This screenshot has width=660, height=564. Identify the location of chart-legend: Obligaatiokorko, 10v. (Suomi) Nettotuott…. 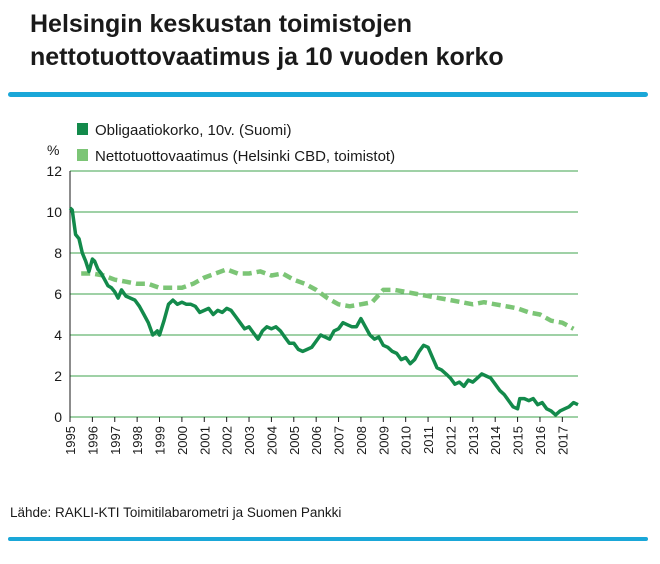
(236, 143).